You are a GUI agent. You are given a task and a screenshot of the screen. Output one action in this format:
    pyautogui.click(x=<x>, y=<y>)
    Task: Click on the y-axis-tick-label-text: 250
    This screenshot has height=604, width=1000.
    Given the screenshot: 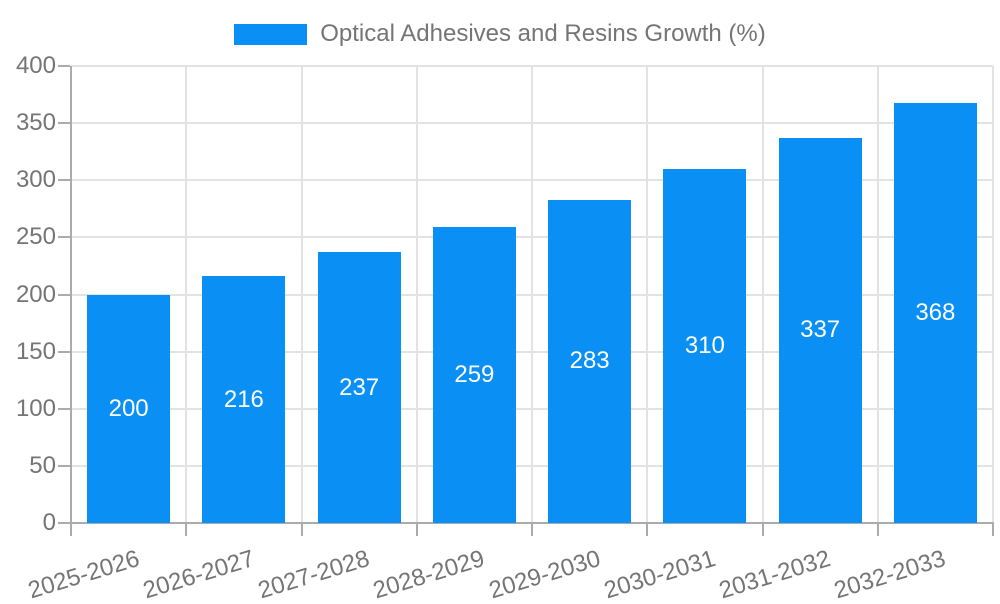 What is the action you would take?
    pyautogui.click(x=35, y=237)
    